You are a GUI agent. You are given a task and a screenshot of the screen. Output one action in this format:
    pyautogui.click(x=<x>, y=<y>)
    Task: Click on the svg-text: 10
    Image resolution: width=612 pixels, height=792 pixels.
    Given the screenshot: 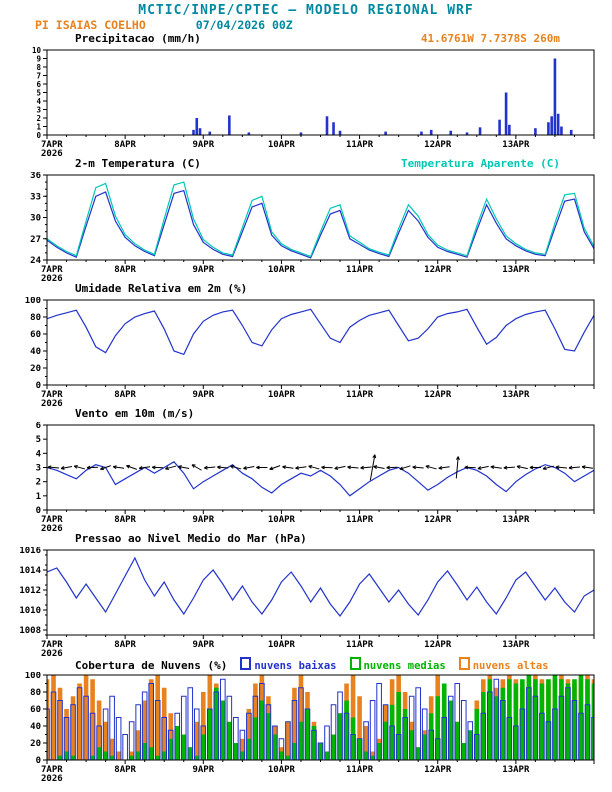 What is the action you would take?
    pyautogui.click(x=37, y=51)
    